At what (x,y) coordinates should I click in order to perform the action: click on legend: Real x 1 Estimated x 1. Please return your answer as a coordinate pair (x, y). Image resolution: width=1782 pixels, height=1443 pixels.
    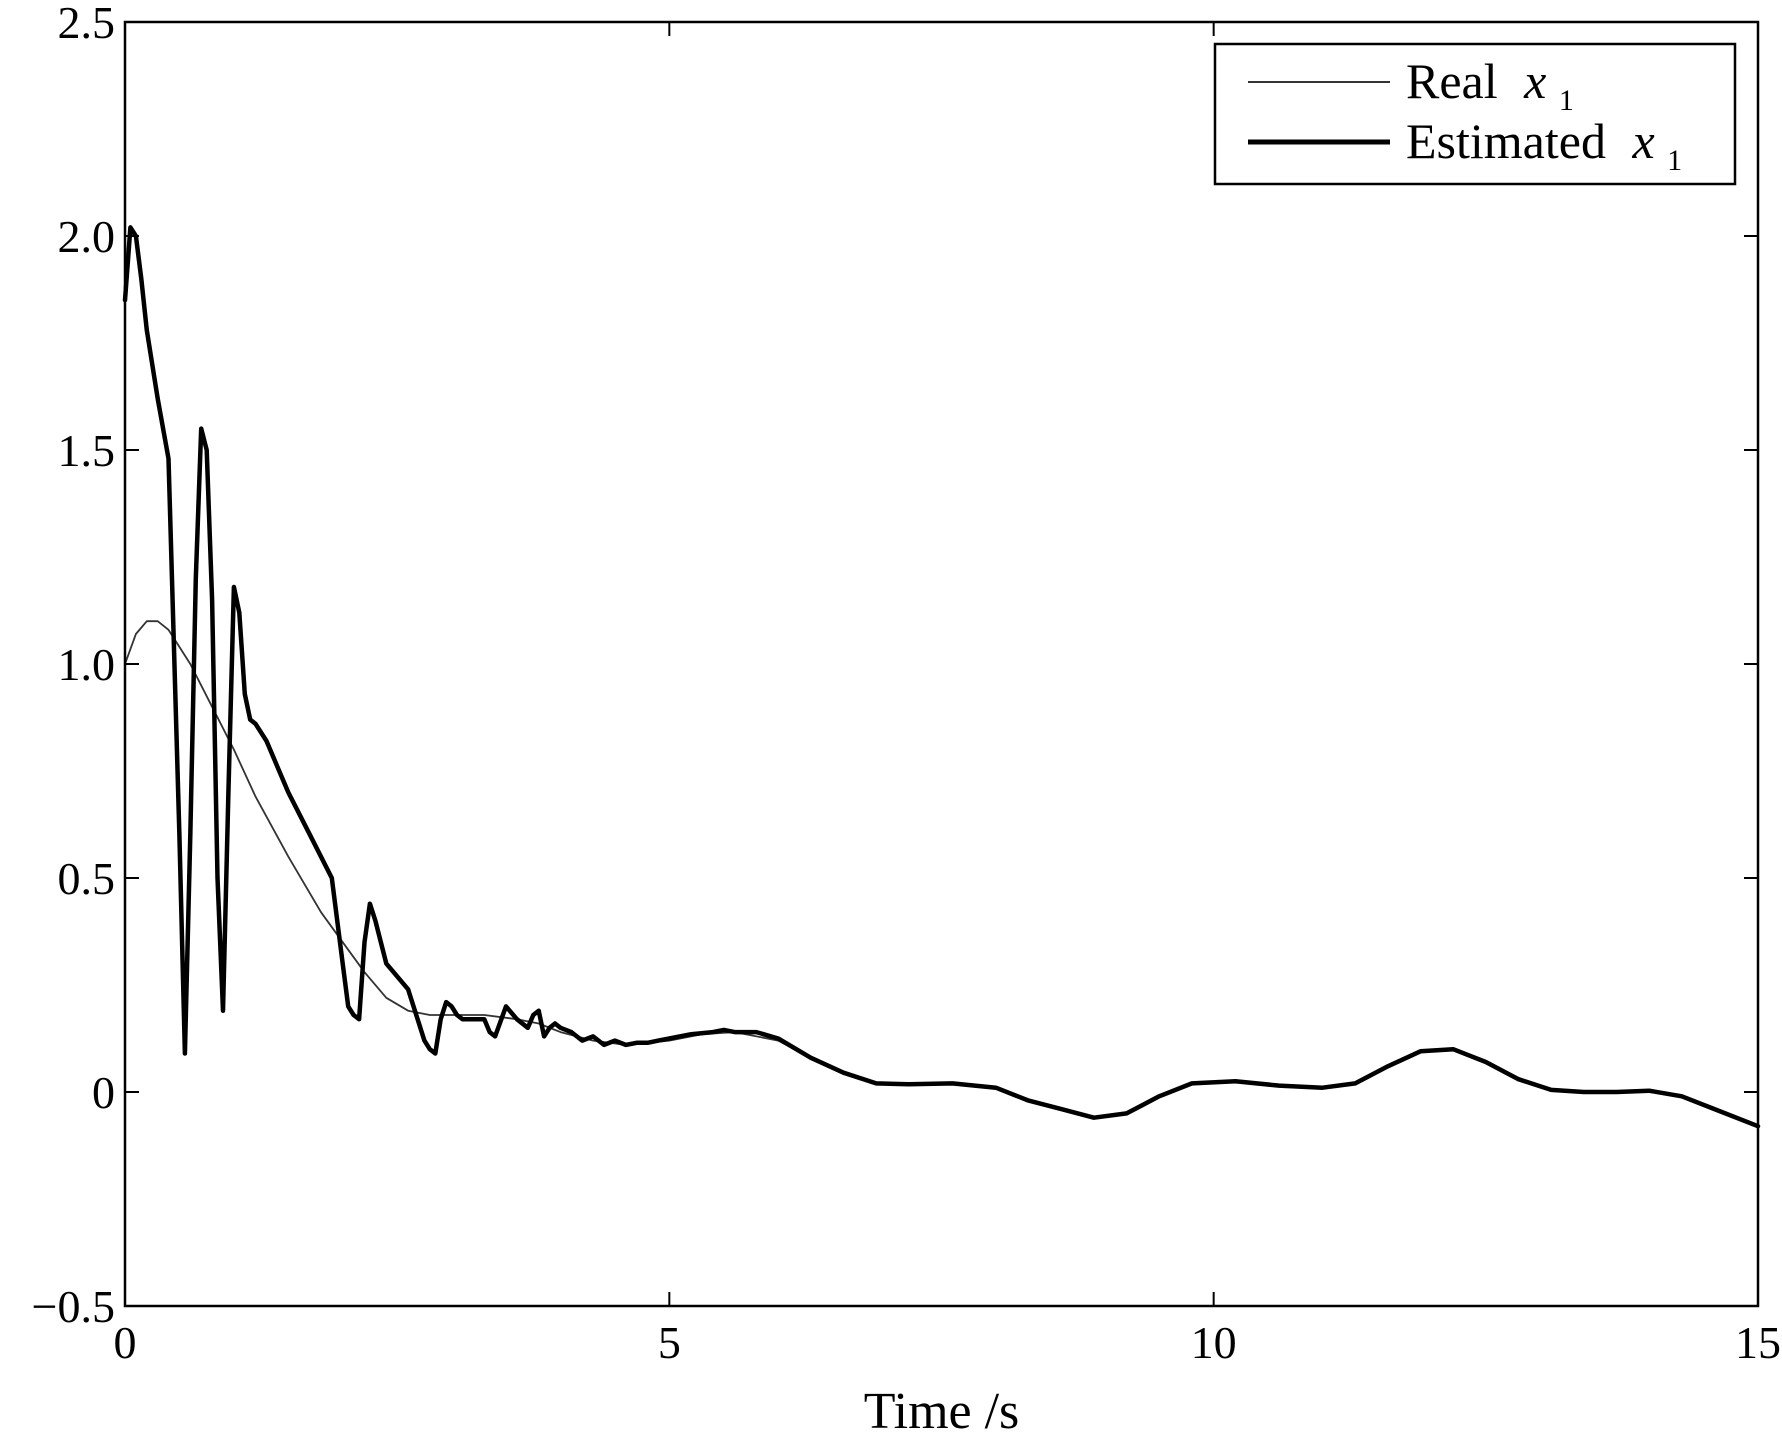
    Looking at the image, I should click on (1475, 114).